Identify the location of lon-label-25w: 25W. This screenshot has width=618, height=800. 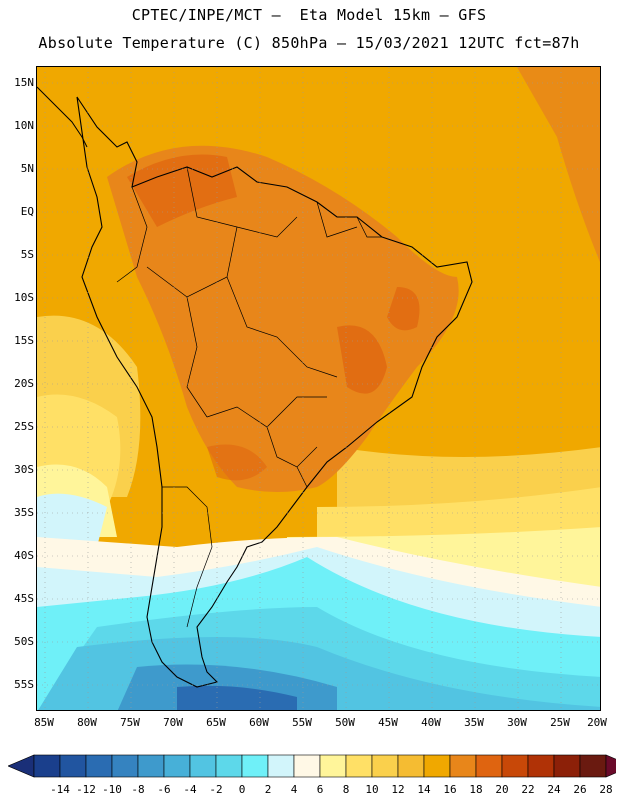
(560, 722).